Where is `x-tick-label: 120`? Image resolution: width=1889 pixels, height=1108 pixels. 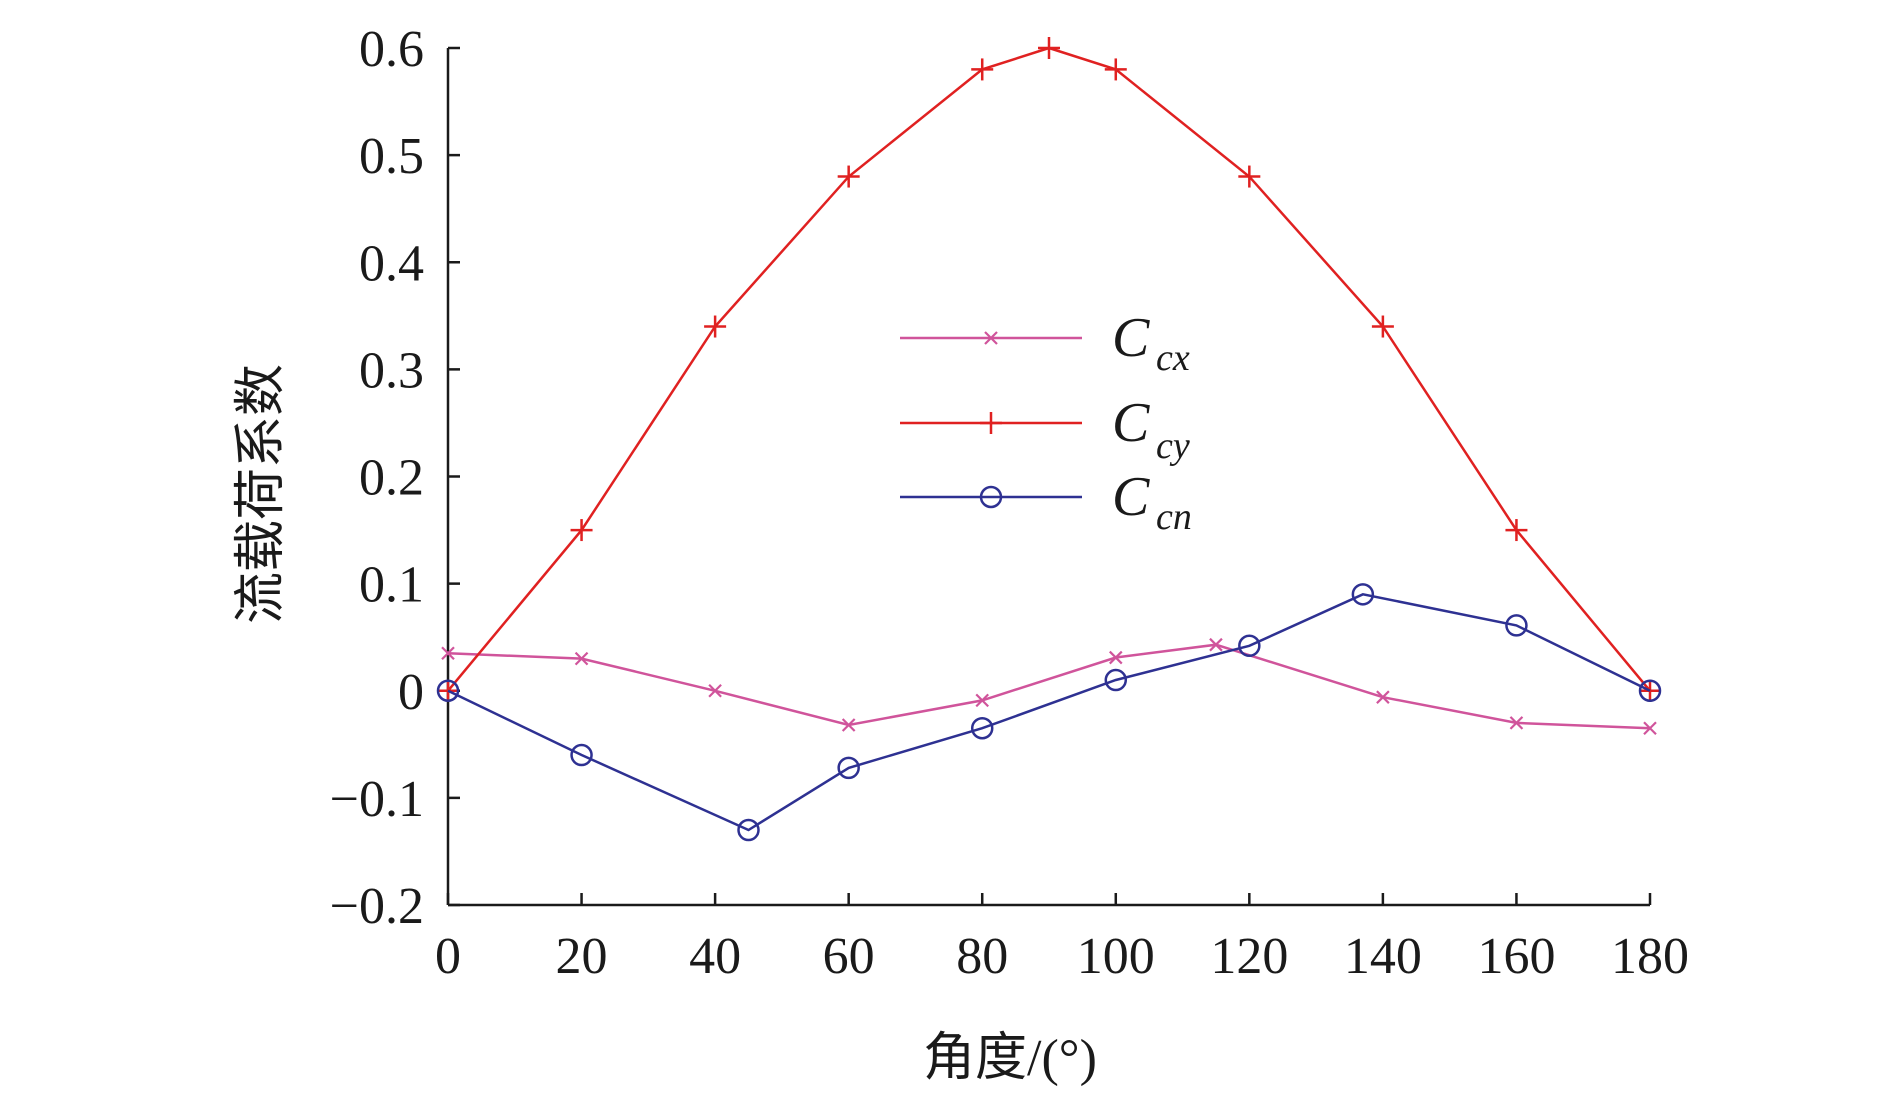
x-tick-label: 120 is located at coordinates (1249, 956).